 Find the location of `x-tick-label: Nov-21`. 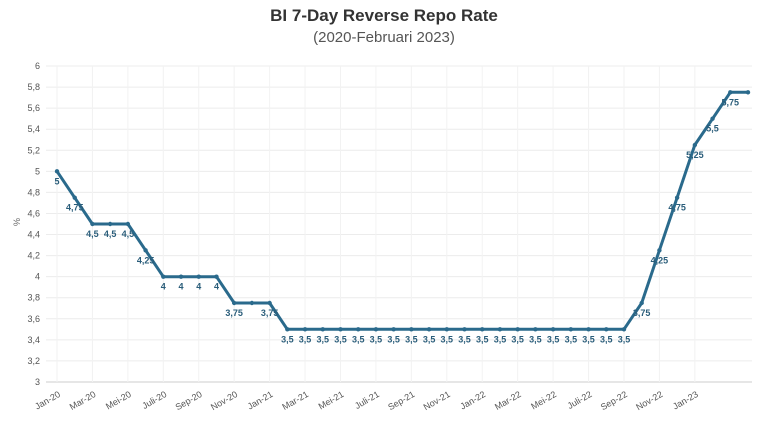

x-tick-label: Nov-21 is located at coordinates (437, 400).